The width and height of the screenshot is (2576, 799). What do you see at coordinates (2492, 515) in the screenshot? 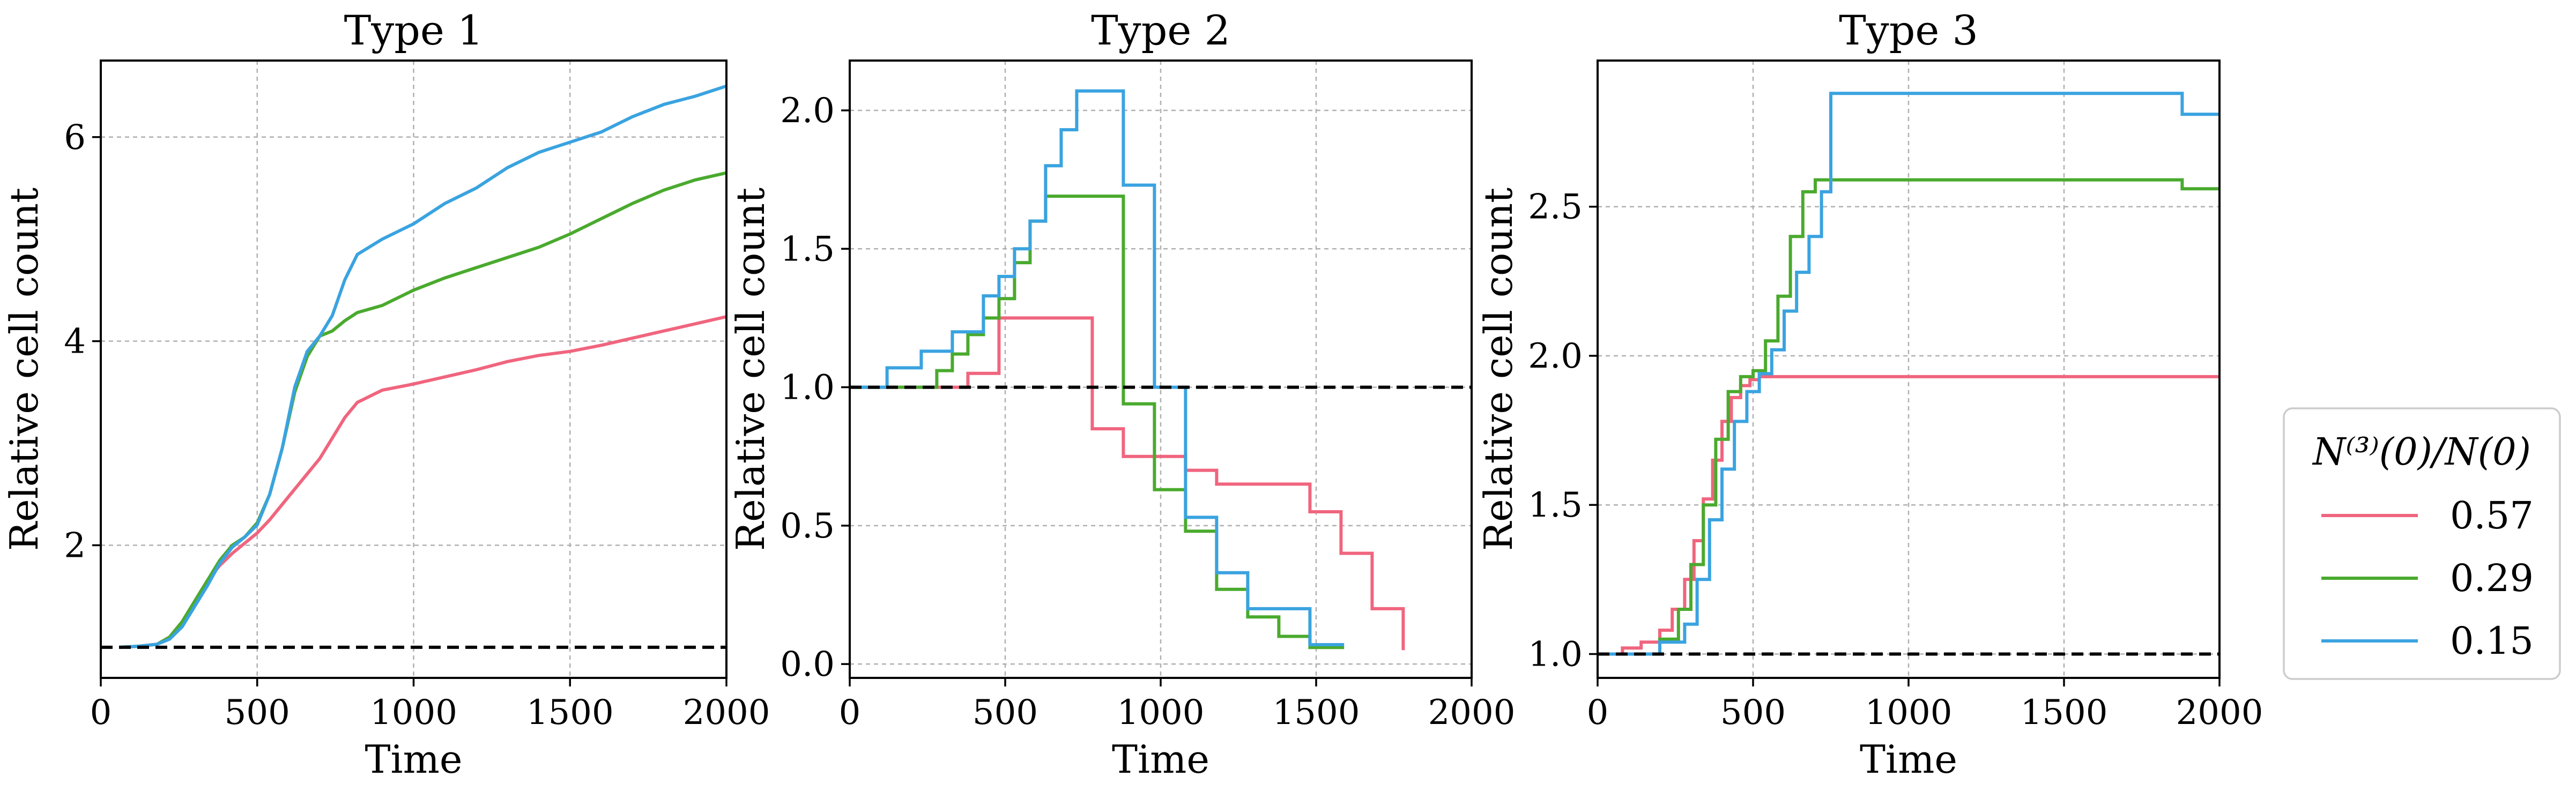
I see `legend-label-0-57: 0.57` at bounding box center [2492, 515].